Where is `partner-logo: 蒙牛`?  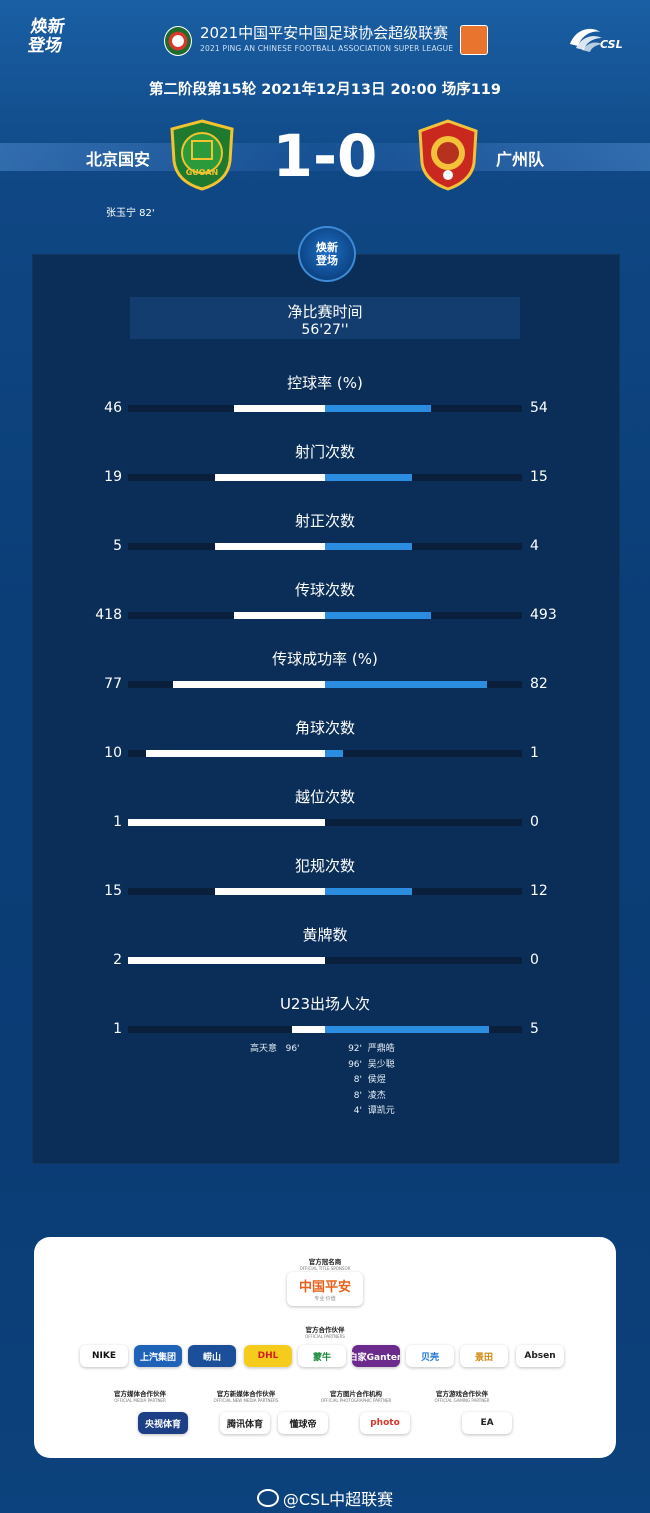
partner-logo: 蒙牛 is located at coordinates (322, 1356).